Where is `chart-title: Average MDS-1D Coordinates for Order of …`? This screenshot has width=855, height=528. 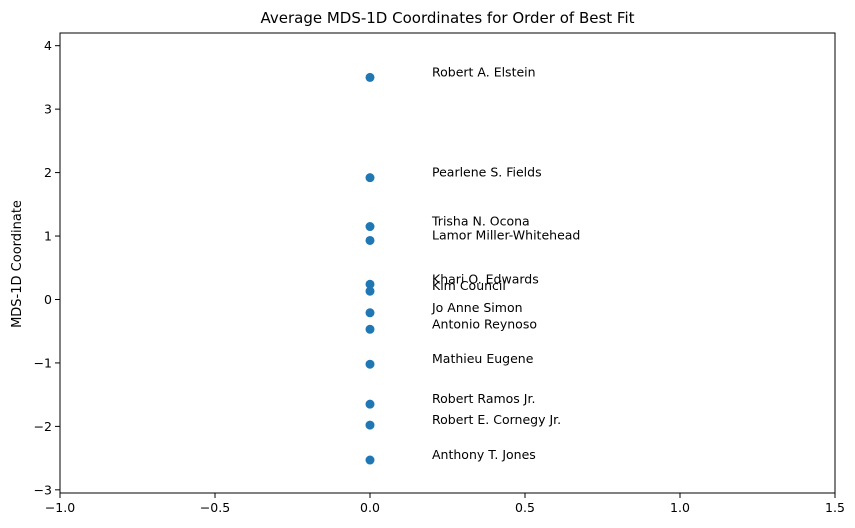 chart-title: Average MDS-1D Coordinates for Order of … is located at coordinates (447, 18).